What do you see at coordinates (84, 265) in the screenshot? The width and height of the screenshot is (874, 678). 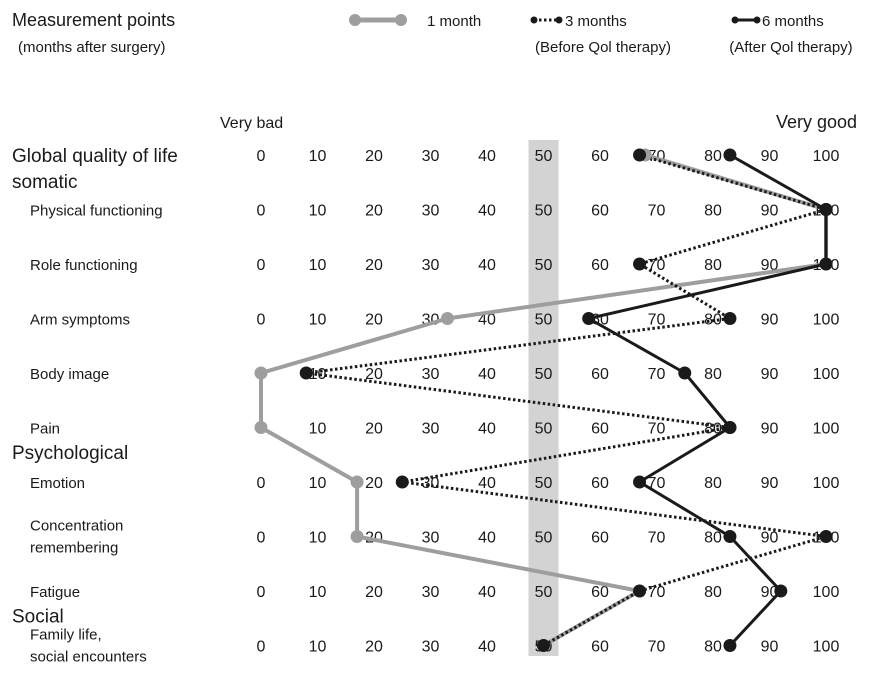 I see `row-label: Role functioning` at bounding box center [84, 265].